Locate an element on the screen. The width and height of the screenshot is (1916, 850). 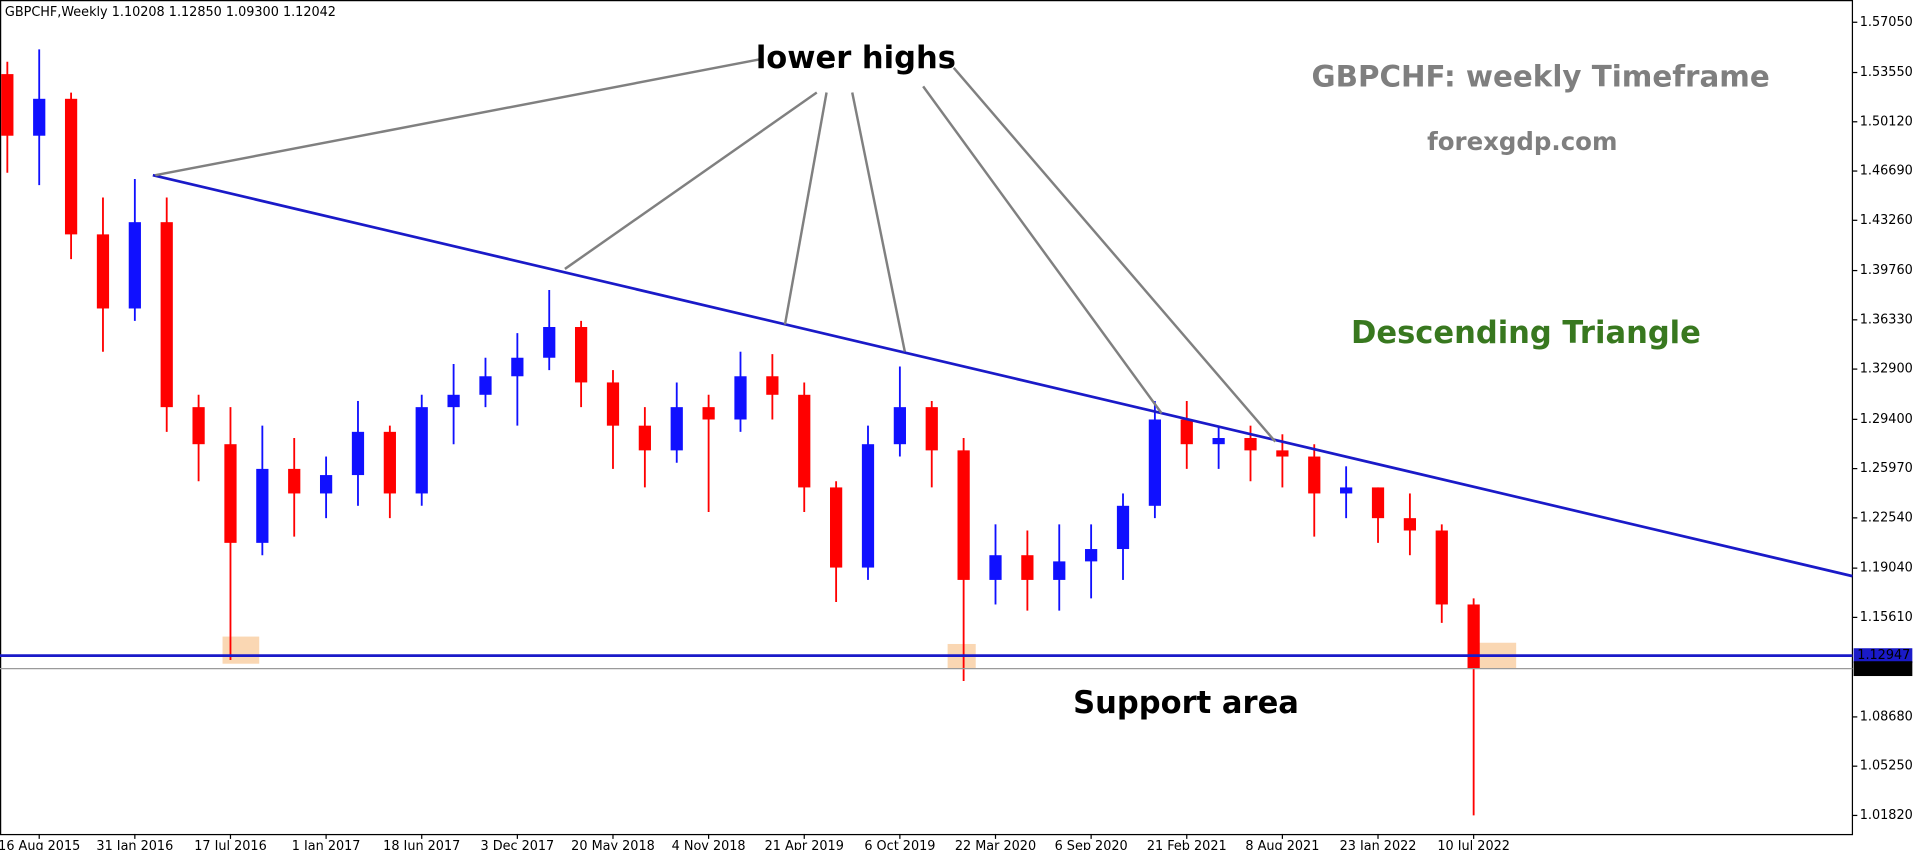
y-tick-label: 1.43260 is located at coordinates (1886, 220).